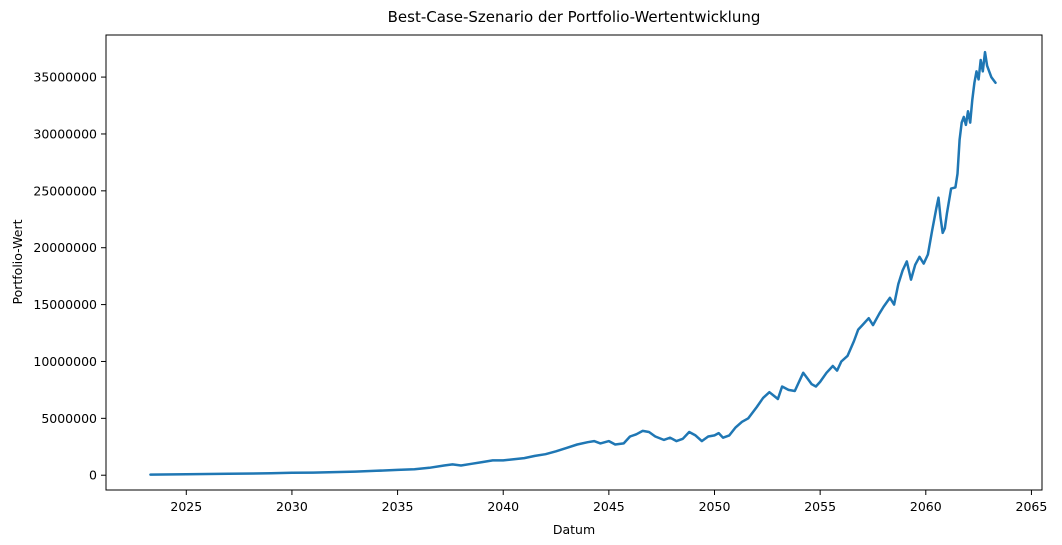 This screenshot has height=545, width=1062. Describe the element at coordinates (926, 506) in the screenshot. I see `x-tick-label: 2060` at that location.